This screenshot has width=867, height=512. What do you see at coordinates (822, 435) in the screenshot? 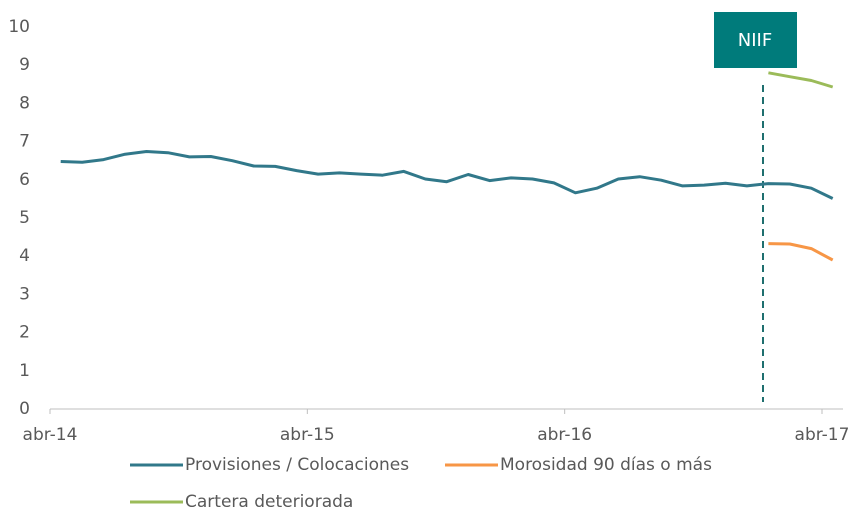
I see `x-tick-label: abr-17` at bounding box center [822, 435].